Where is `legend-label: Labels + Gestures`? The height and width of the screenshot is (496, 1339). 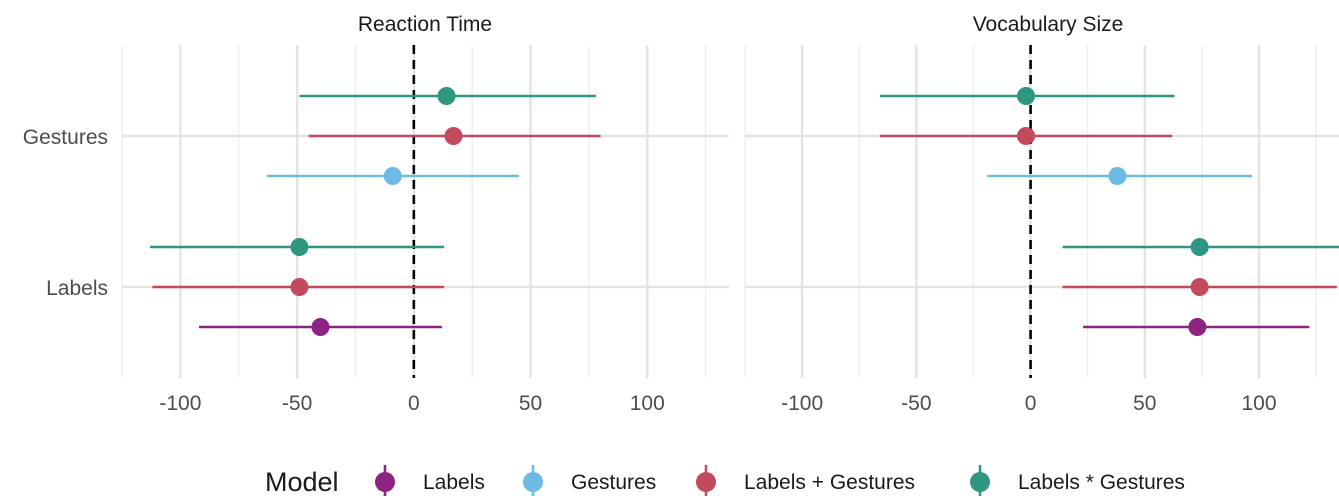 legend-label: Labels + Gestures is located at coordinates (829, 482).